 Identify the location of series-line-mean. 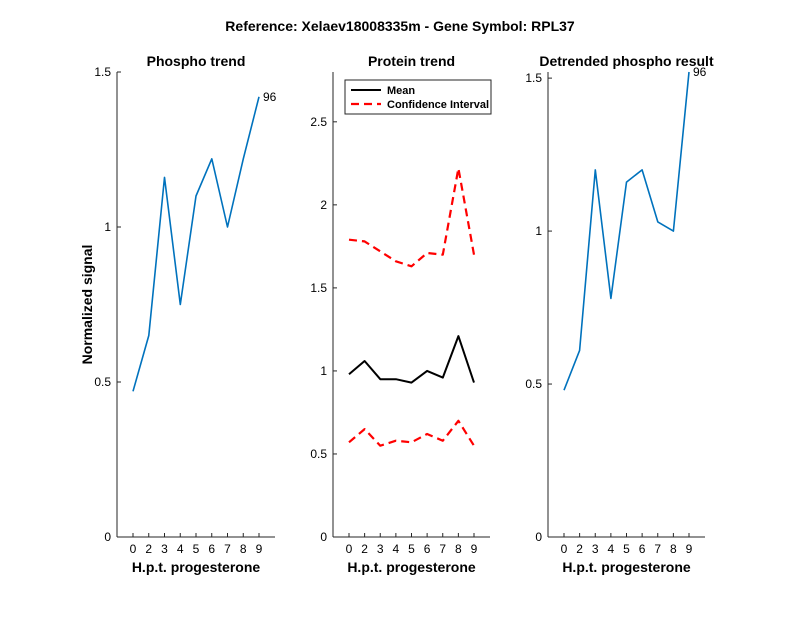
(411, 359).